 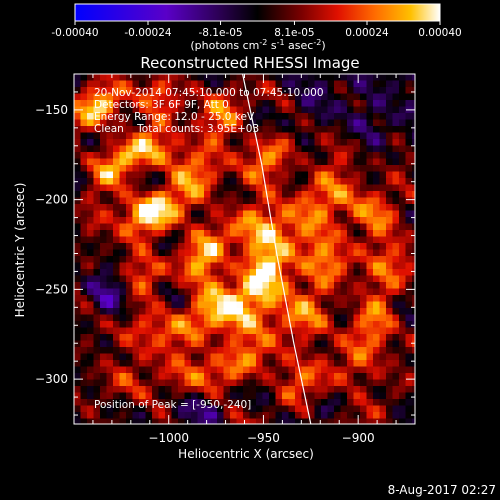 I want to click on colorbar-tick-label: 8.1e-05, so click(x=294, y=33).